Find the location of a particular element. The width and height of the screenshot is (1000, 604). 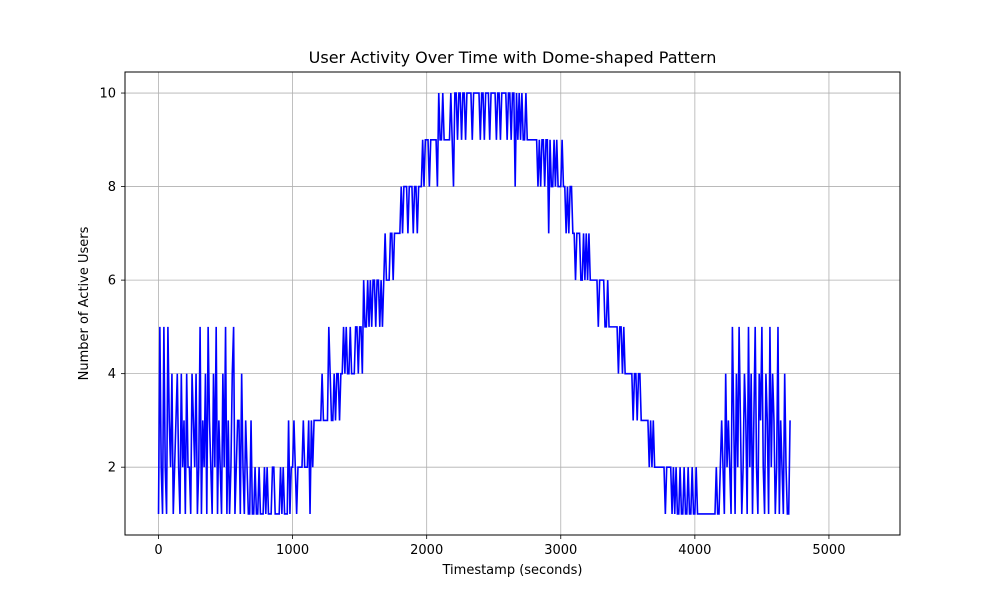

x-tick-label: 1000 is located at coordinates (292, 550).